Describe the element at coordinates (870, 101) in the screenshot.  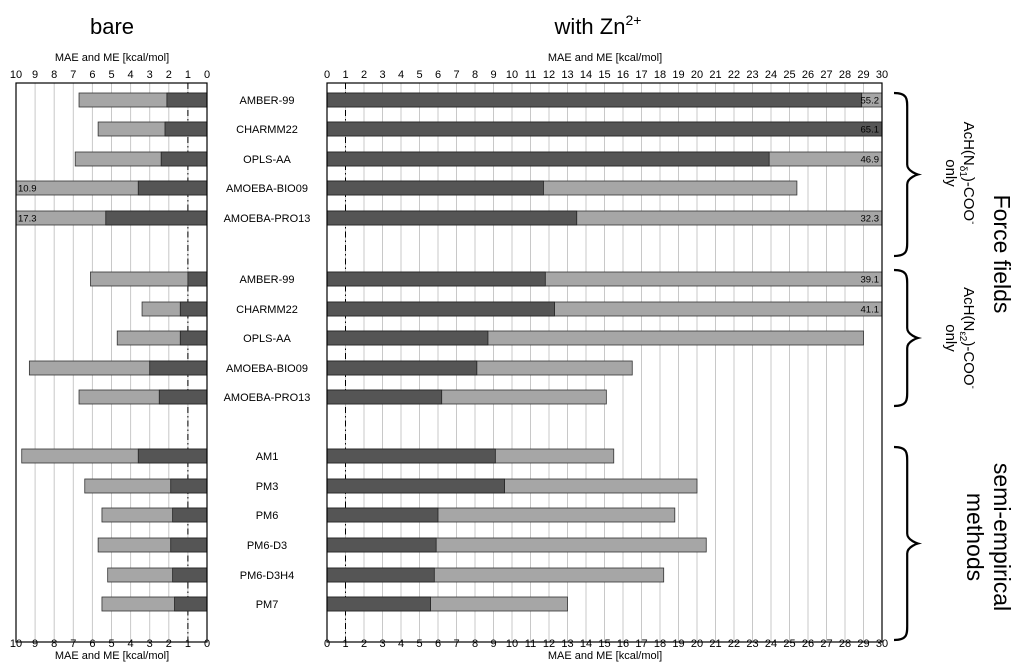
I see `zn-overflow-annotation: 55.2` at that location.